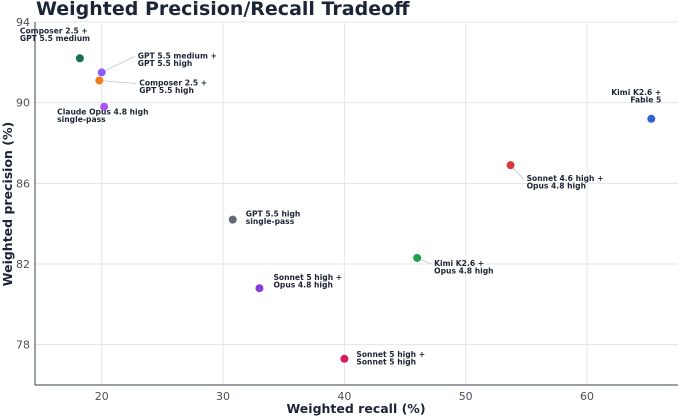 Image resolution: width=680 pixels, height=418 pixels. Describe the element at coordinates (645, 99) in the screenshot. I see `point-label-line: Fable 5` at that location.